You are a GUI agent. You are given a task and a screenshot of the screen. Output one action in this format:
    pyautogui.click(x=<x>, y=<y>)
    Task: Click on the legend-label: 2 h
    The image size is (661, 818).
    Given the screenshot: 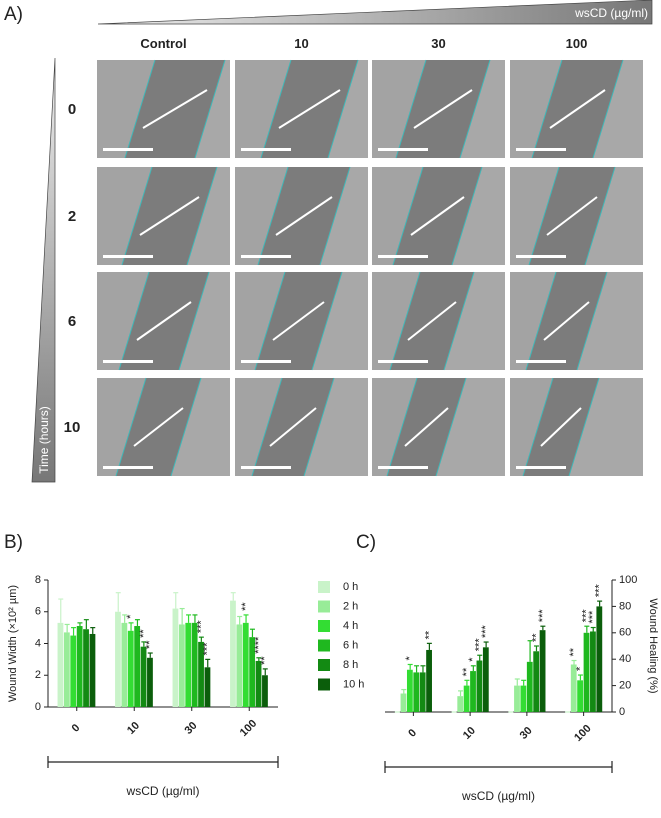 What is the action you would take?
    pyautogui.click(x=350, y=606)
    